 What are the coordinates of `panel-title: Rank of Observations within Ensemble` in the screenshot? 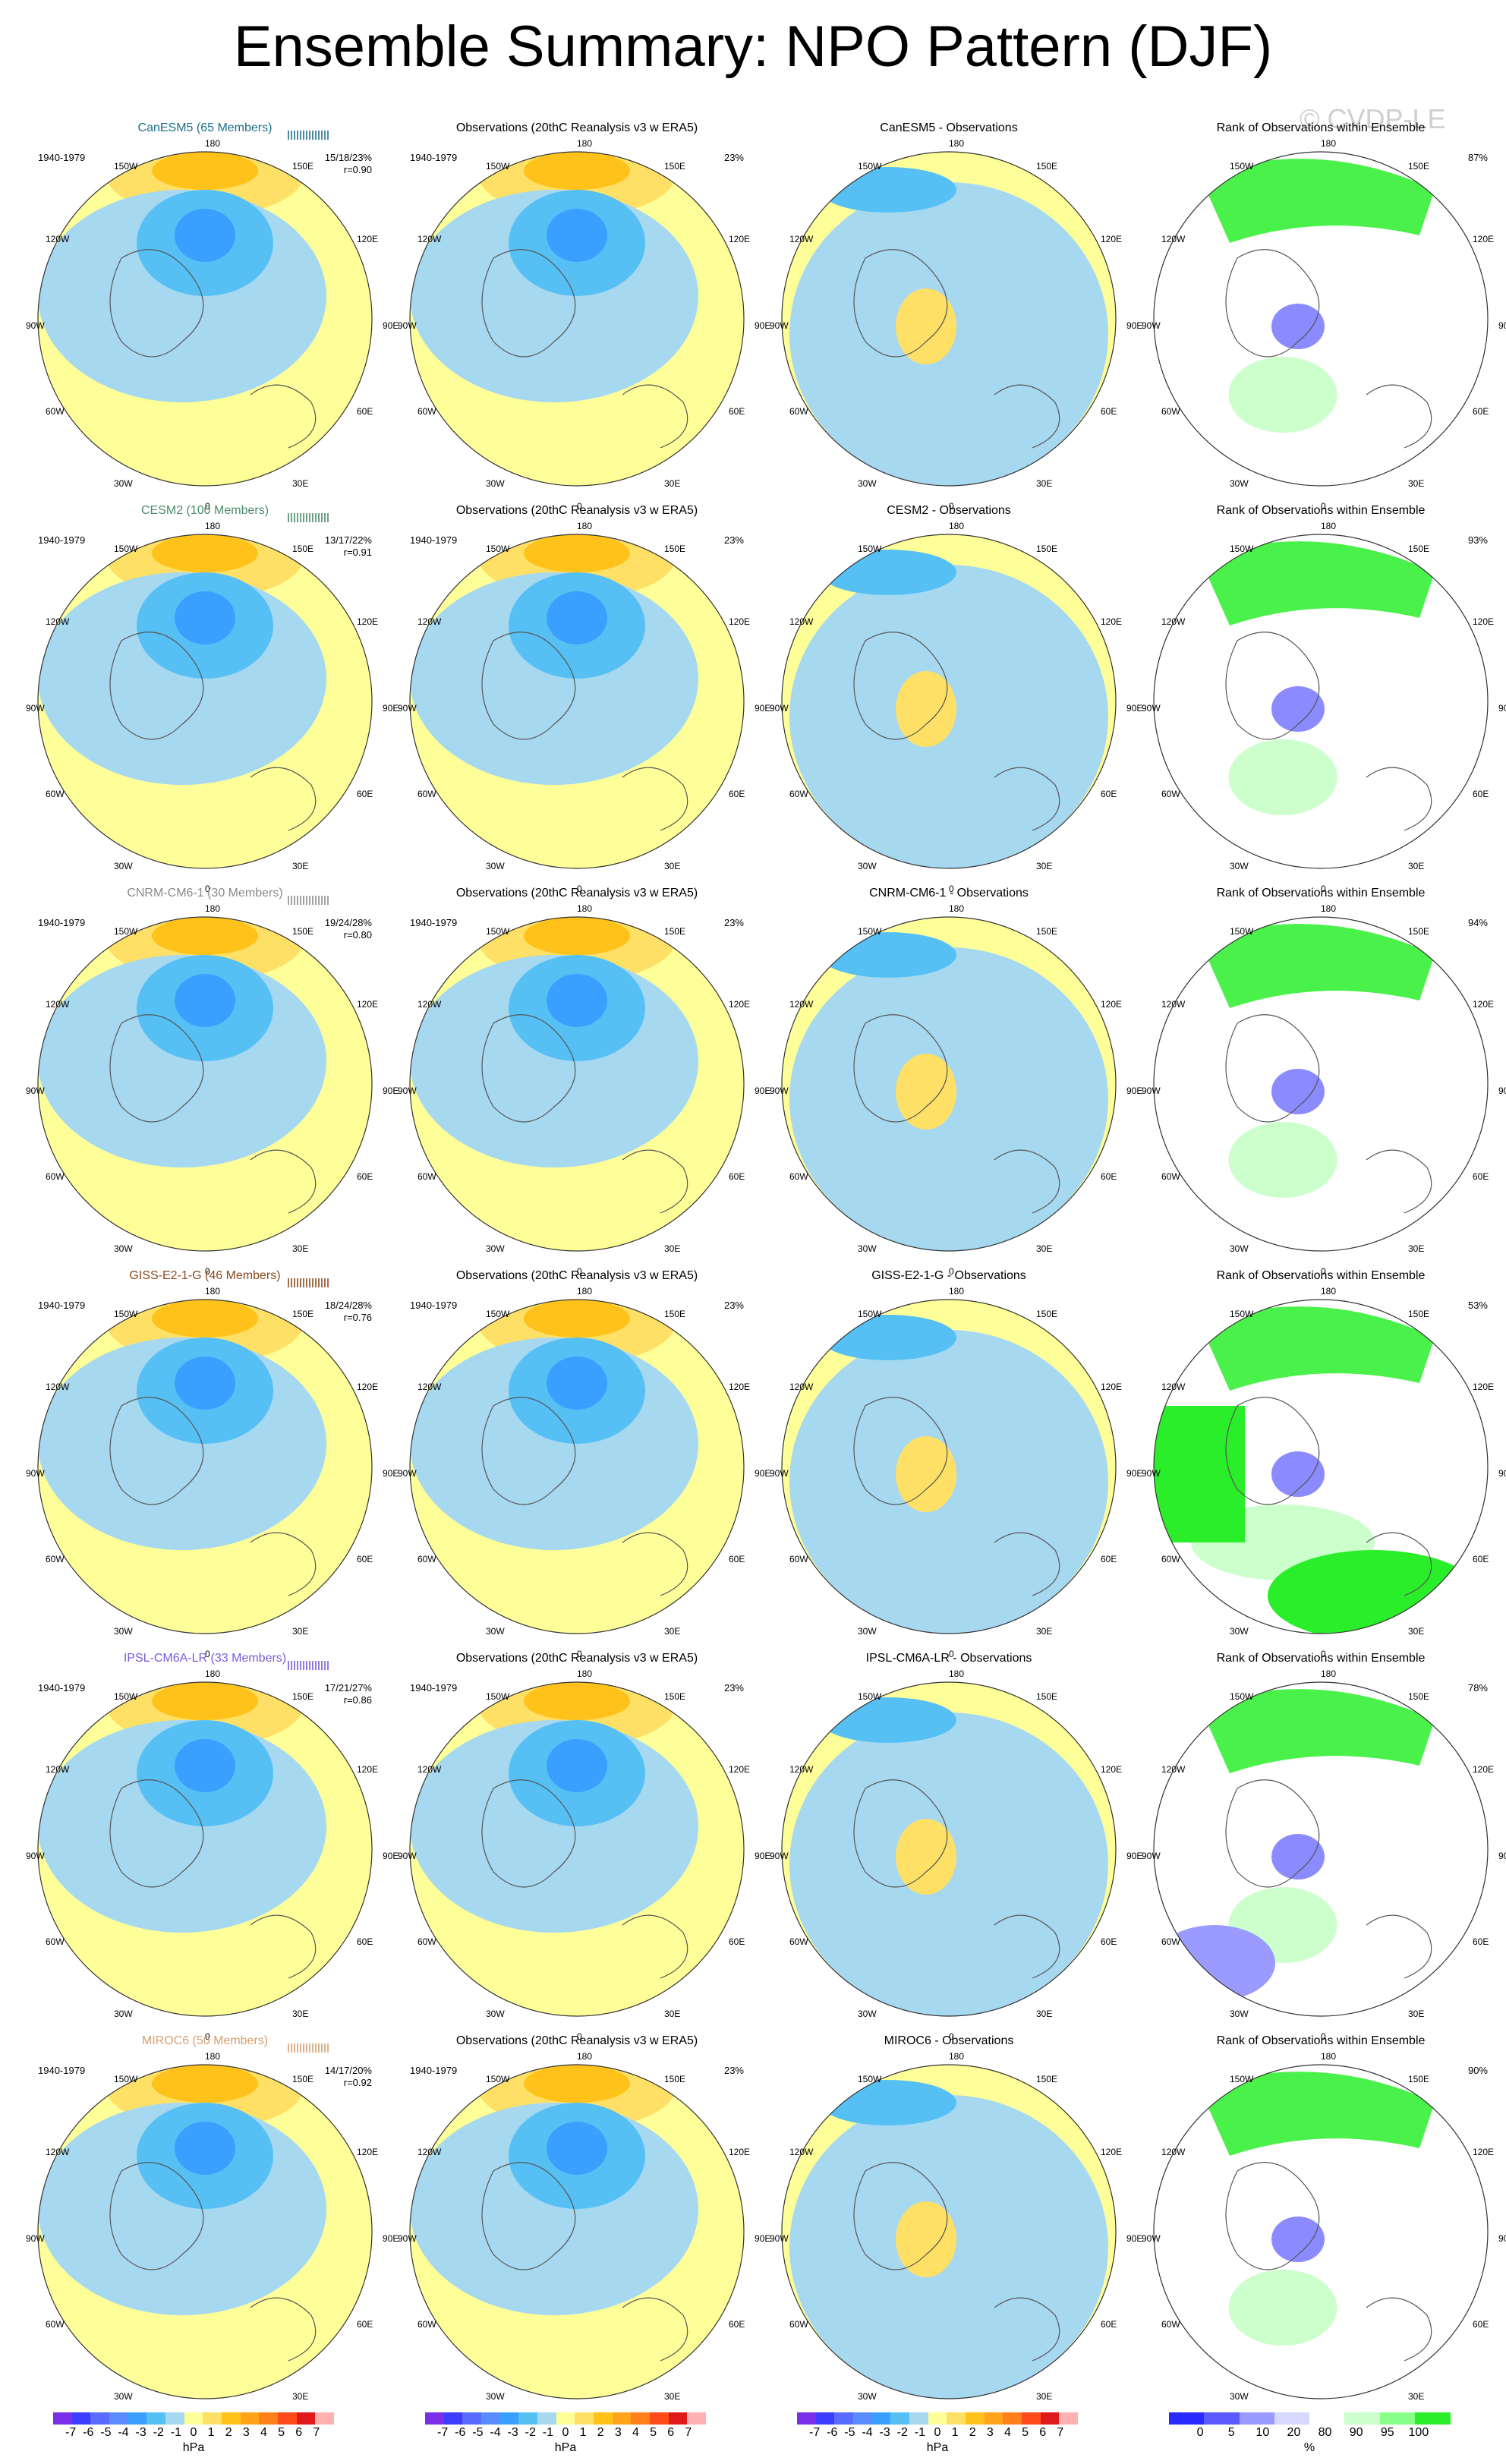 It's located at (1321, 127).